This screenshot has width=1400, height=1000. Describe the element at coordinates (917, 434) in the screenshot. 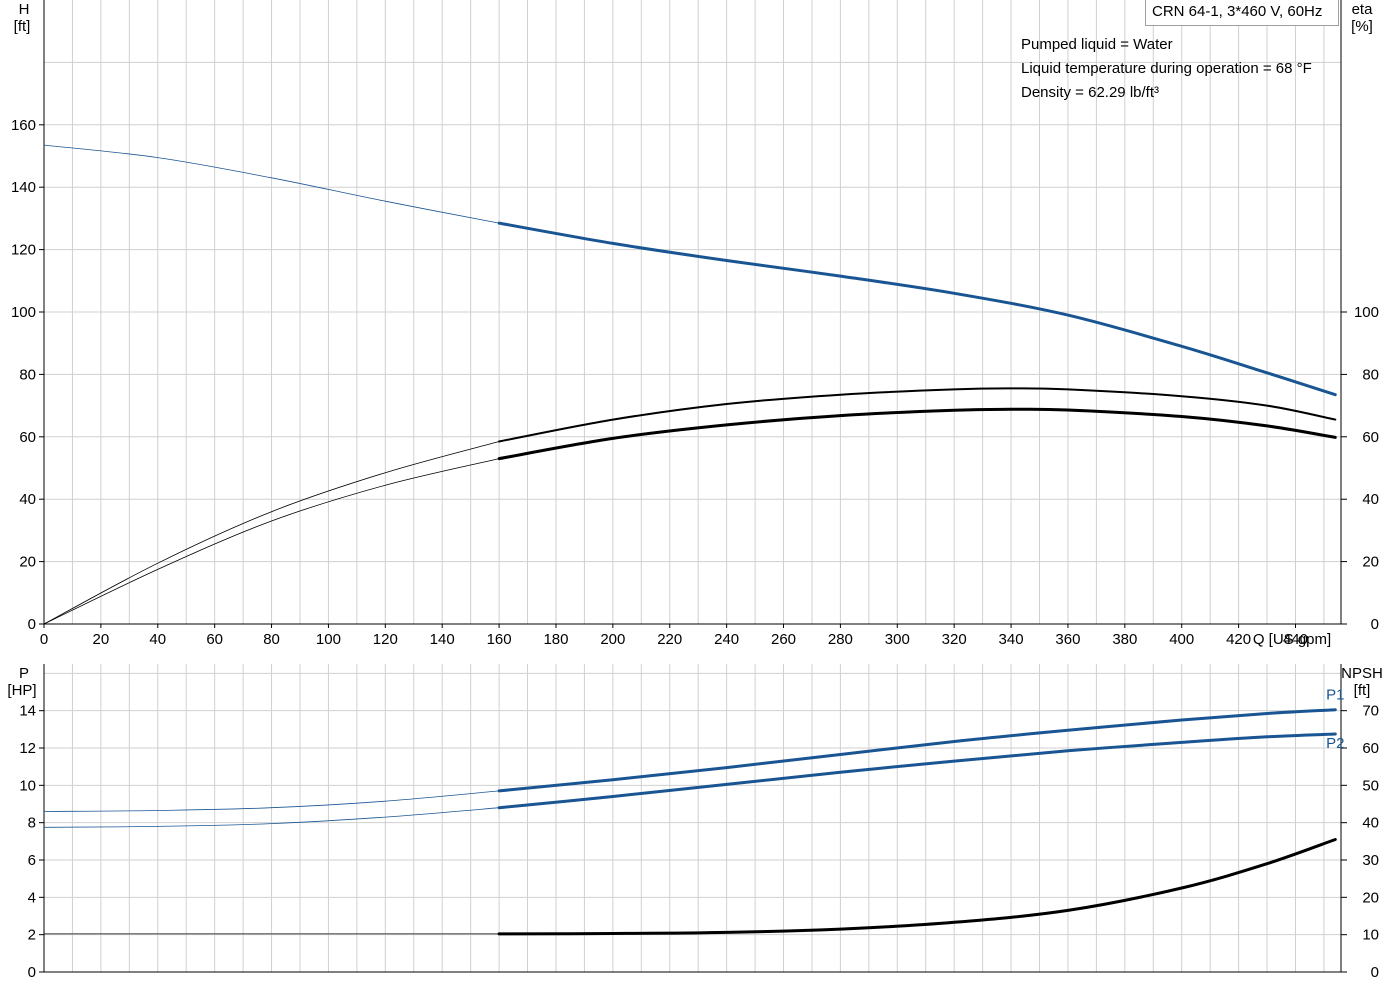

I see `curve-0-2-operating` at that location.